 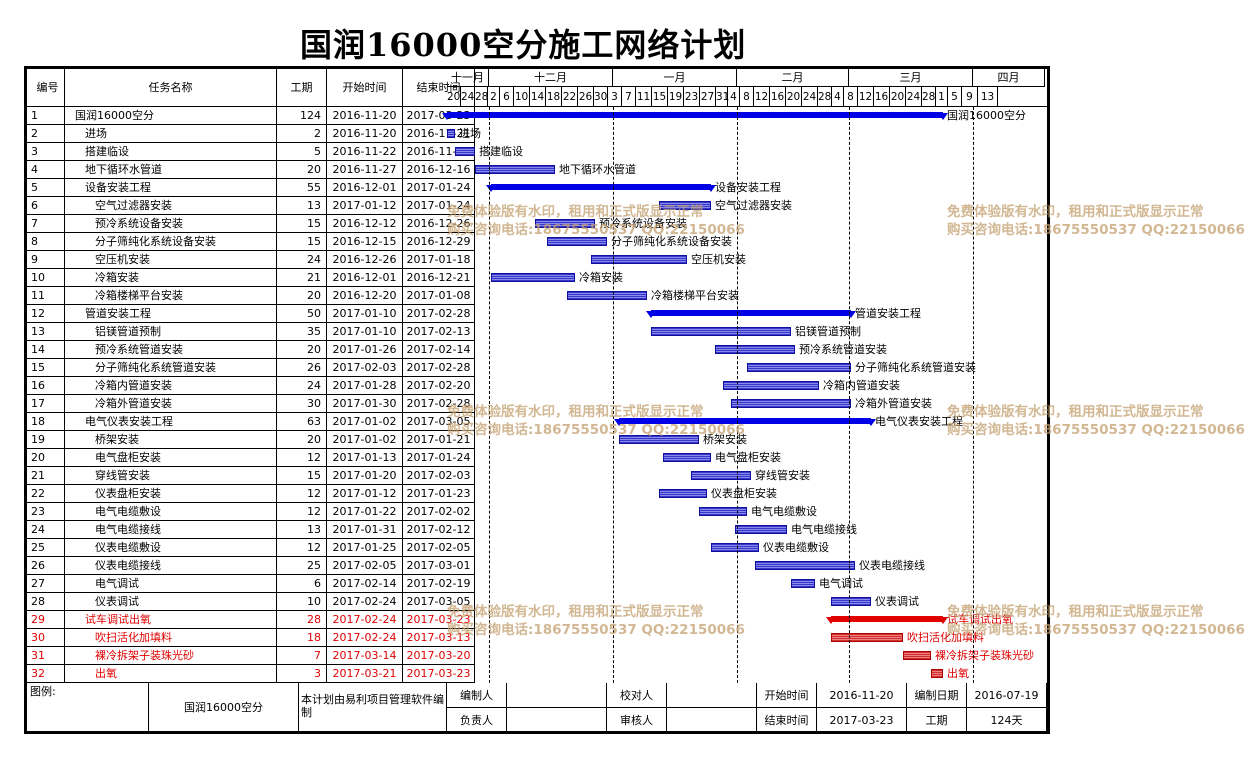 What do you see at coordinates (849, 395) in the screenshot?
I see `month-gridline` at bounding box center [849, 395].